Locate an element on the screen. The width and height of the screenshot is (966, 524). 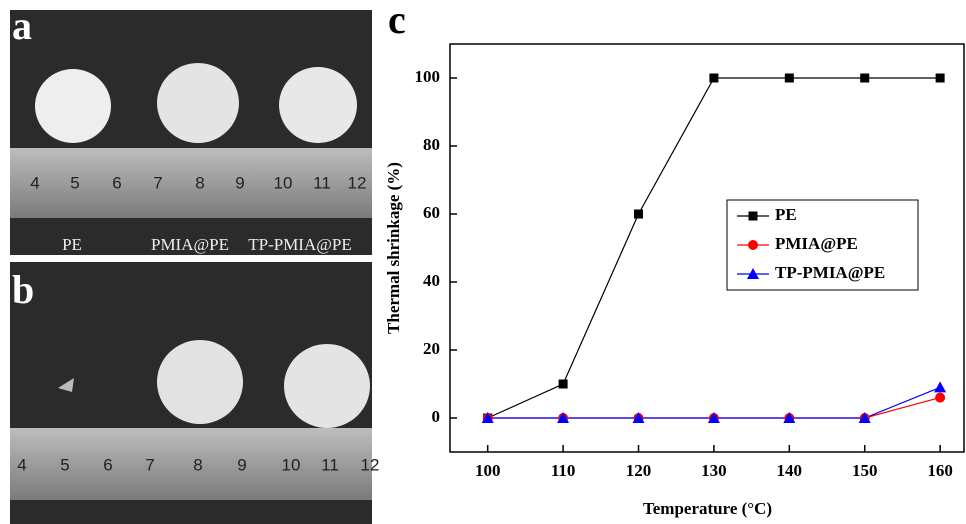
sample-caption: PE is located at coordinates (72, 244).